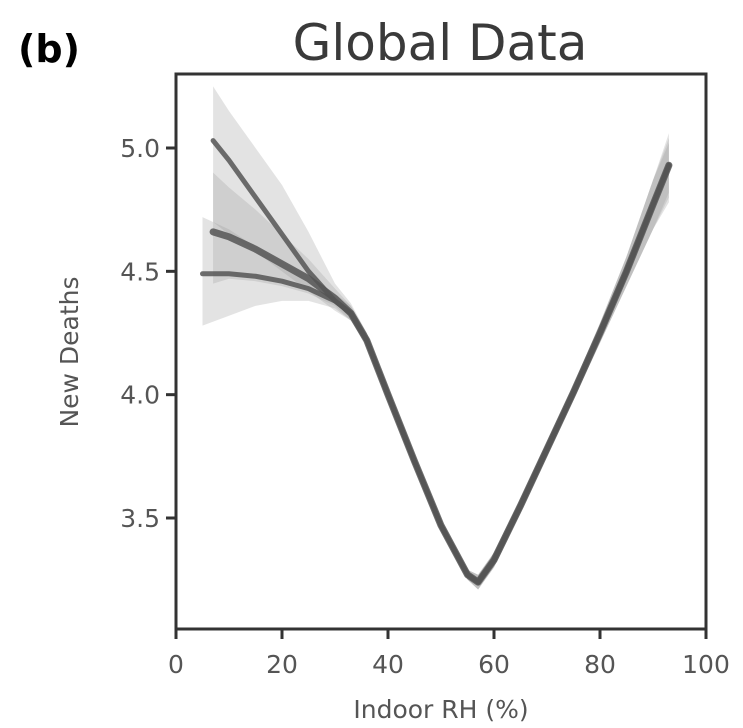  I want to click on x-axis: 0 20 40 60 80 100, so click(449, 654).